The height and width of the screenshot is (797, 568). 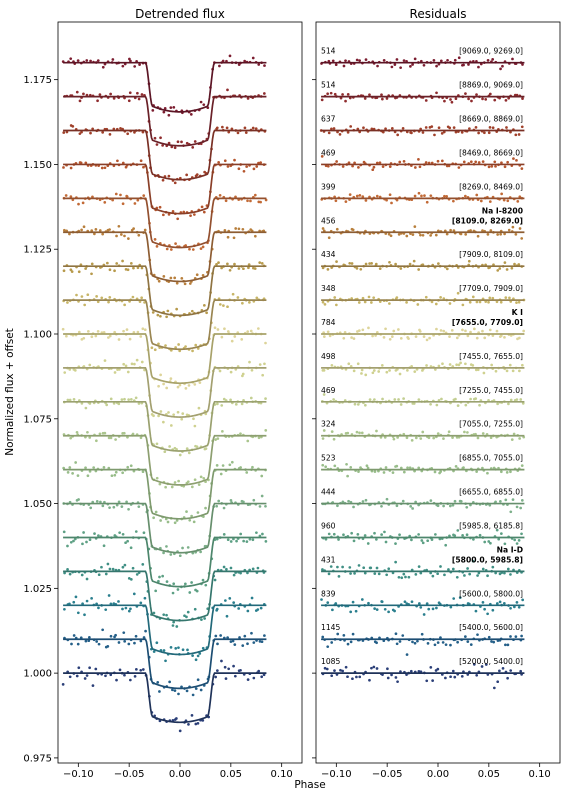 I want to click on right-y-ticks, so click(x=314, y=419).